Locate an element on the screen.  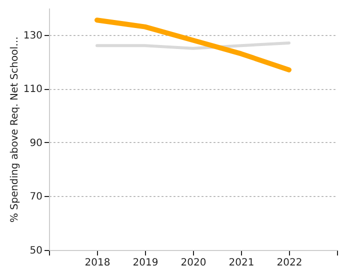
y-tick-label: 130 is located at coordinates (32, 36).